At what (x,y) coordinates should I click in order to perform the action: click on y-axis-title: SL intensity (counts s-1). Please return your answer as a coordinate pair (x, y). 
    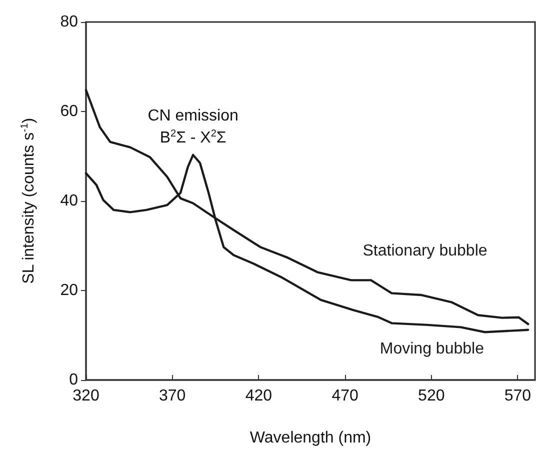
    Looking at the image, I should click on (29, 201).